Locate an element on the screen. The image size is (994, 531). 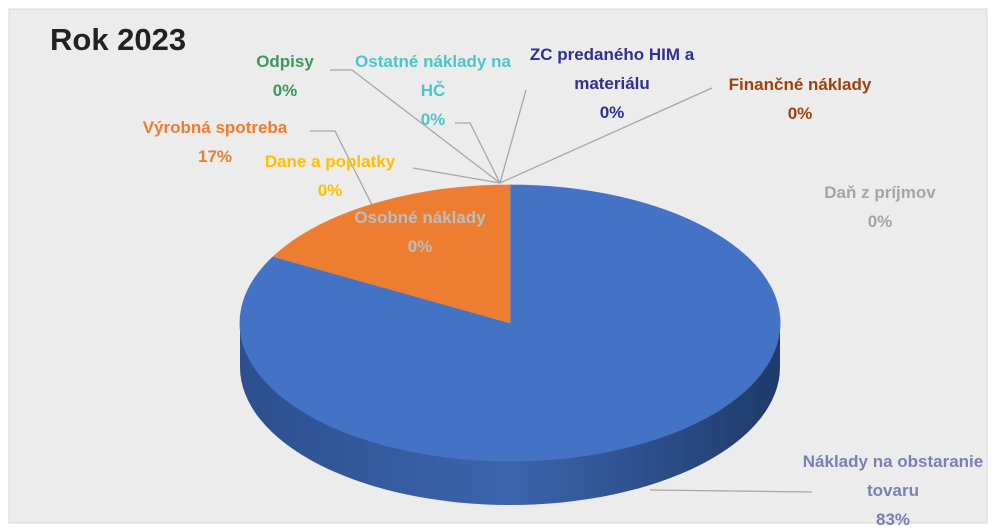
data-label: Náklady na obstaranie tovaru 83% is located at coordinates (893, 489).